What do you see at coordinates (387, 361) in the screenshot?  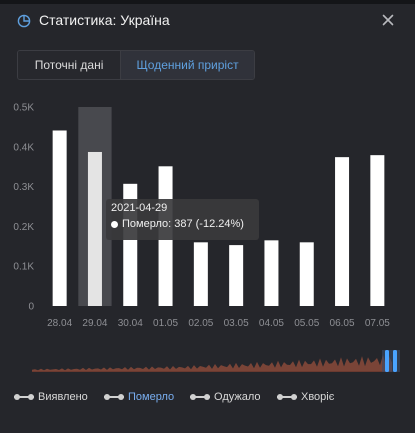 I see `range-handle-left` at bounding box center [387, 361].